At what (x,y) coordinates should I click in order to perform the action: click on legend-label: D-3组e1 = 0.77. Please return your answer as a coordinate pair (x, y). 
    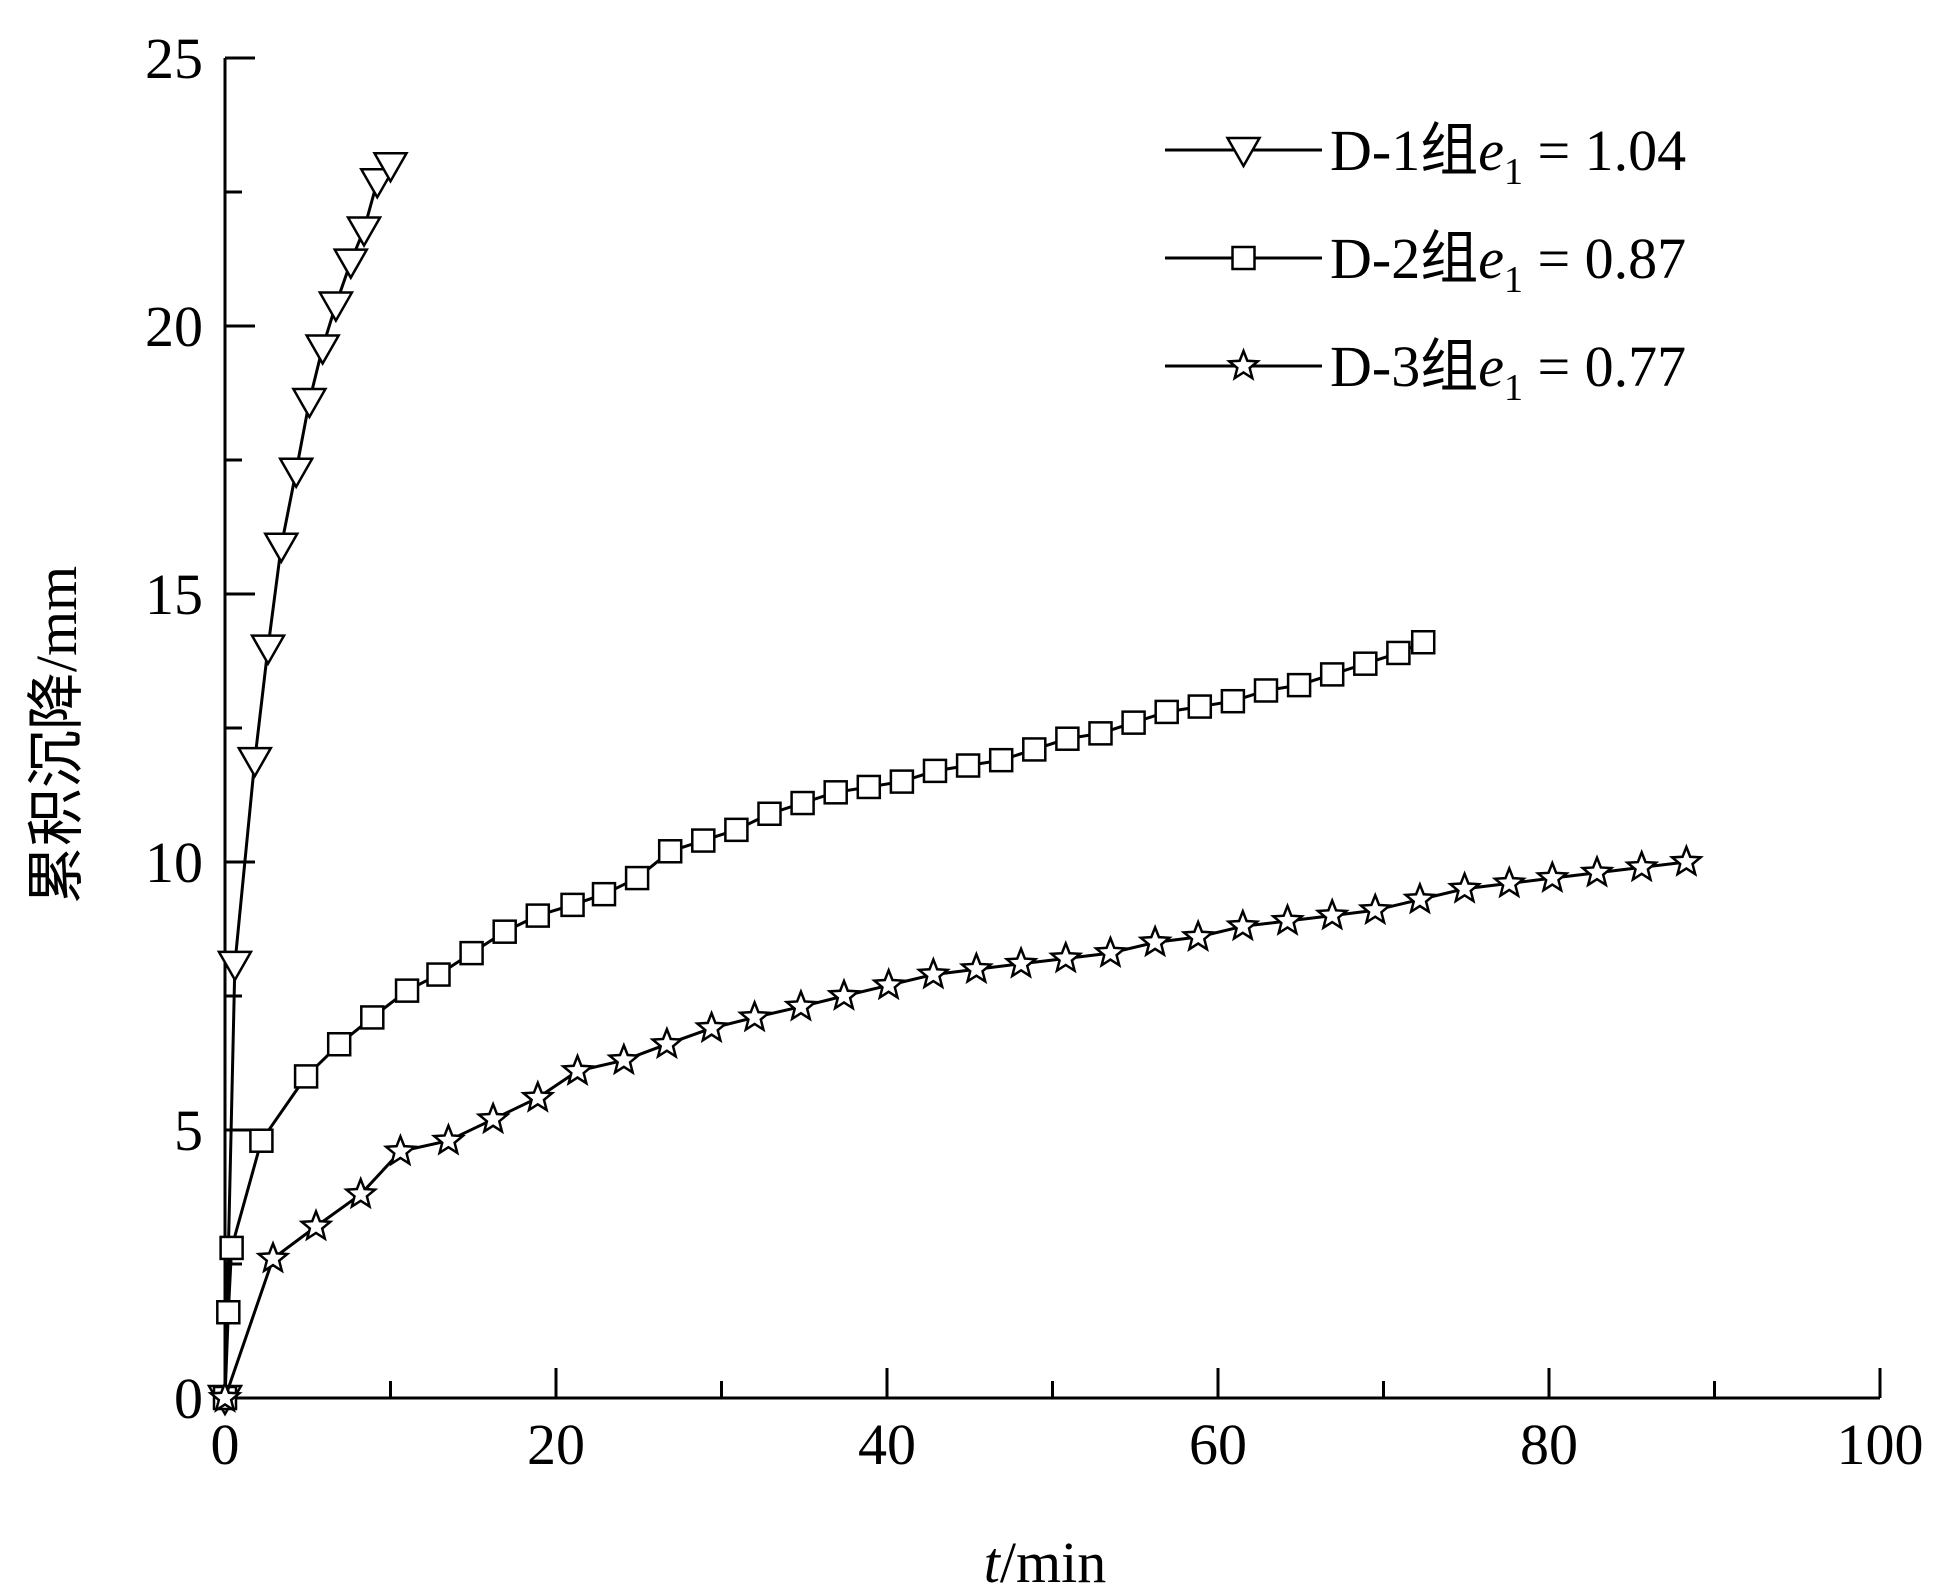
    Looking at the image, I should click on (1508, 371).